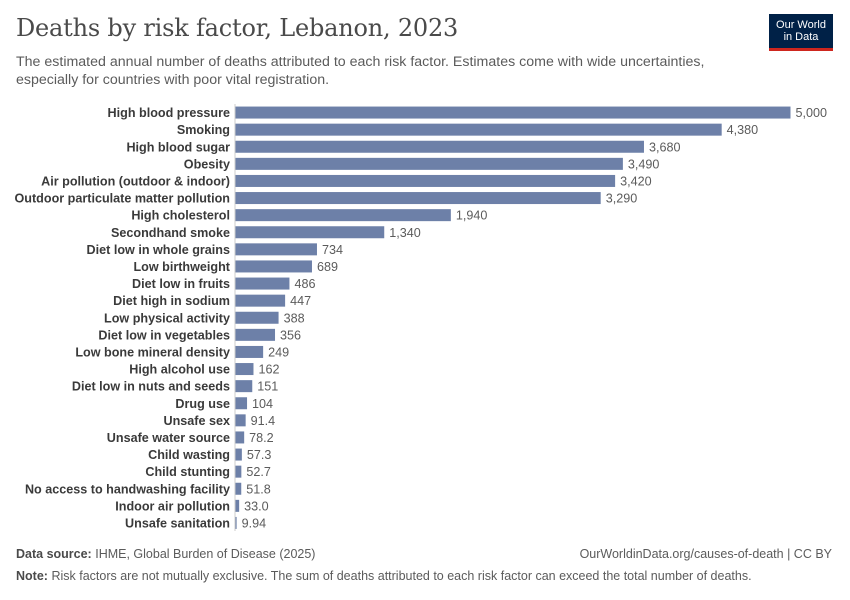 The image size is (850, 600). What do you see at coordinates (472, 216) in the screenshot?
I see `value-label: 1,940` at bounding box center [472, 216].